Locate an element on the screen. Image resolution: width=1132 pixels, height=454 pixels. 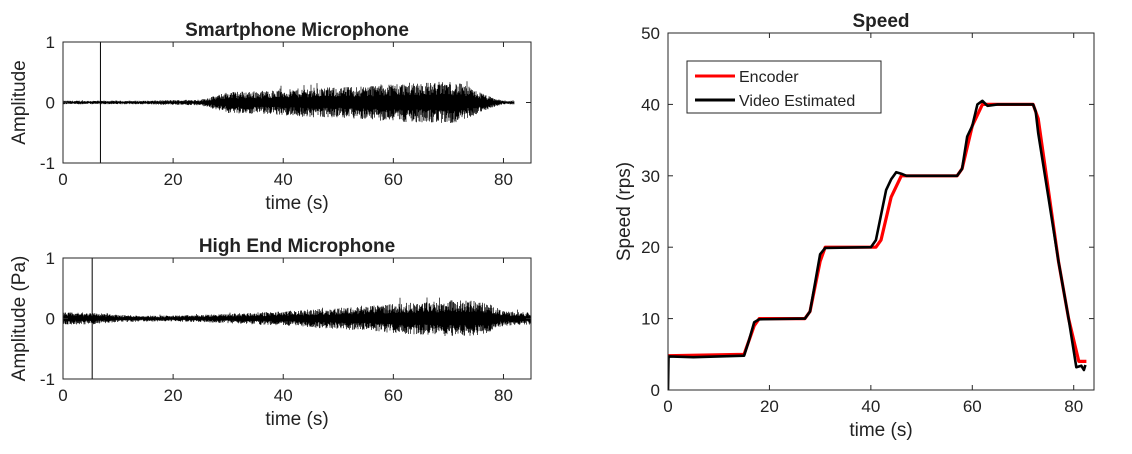
y-tick-label: 20 is located at coordinates (650, 247).